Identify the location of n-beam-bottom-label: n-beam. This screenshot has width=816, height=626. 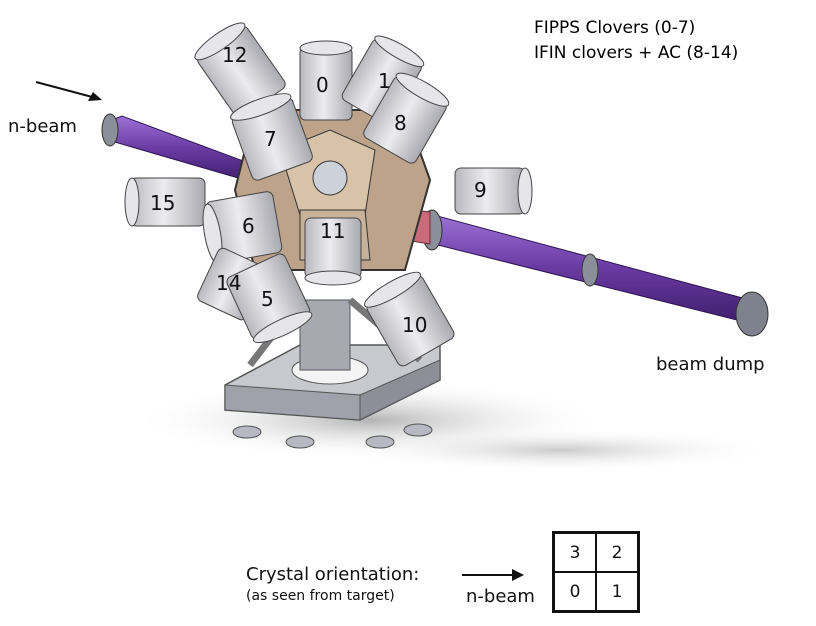
(500, 596).